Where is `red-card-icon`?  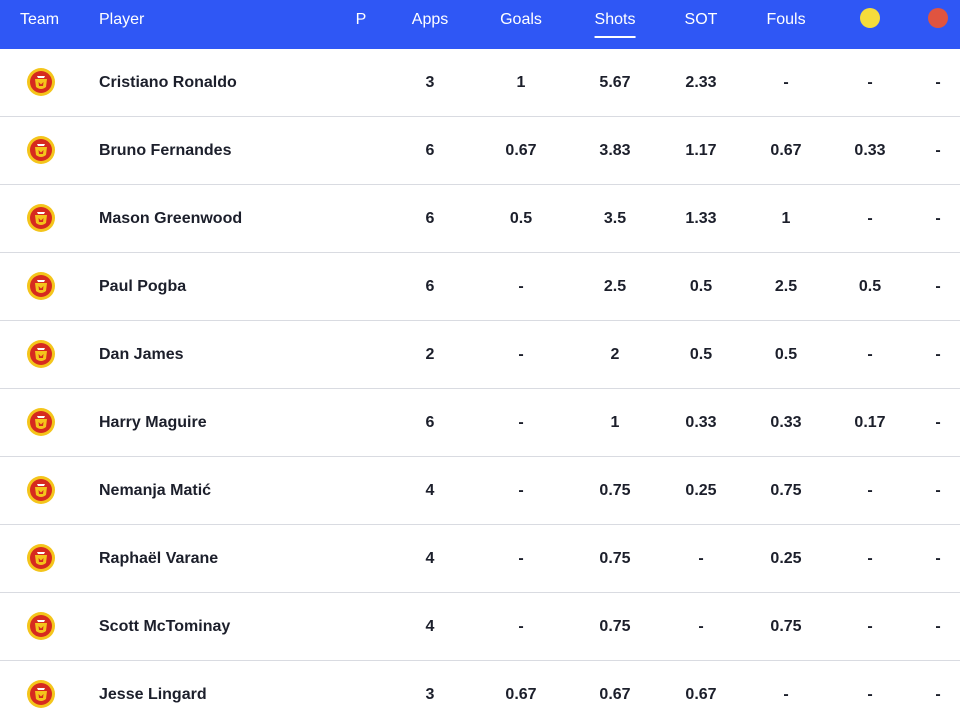 red-card-icon is located at coordinates (938, 18).